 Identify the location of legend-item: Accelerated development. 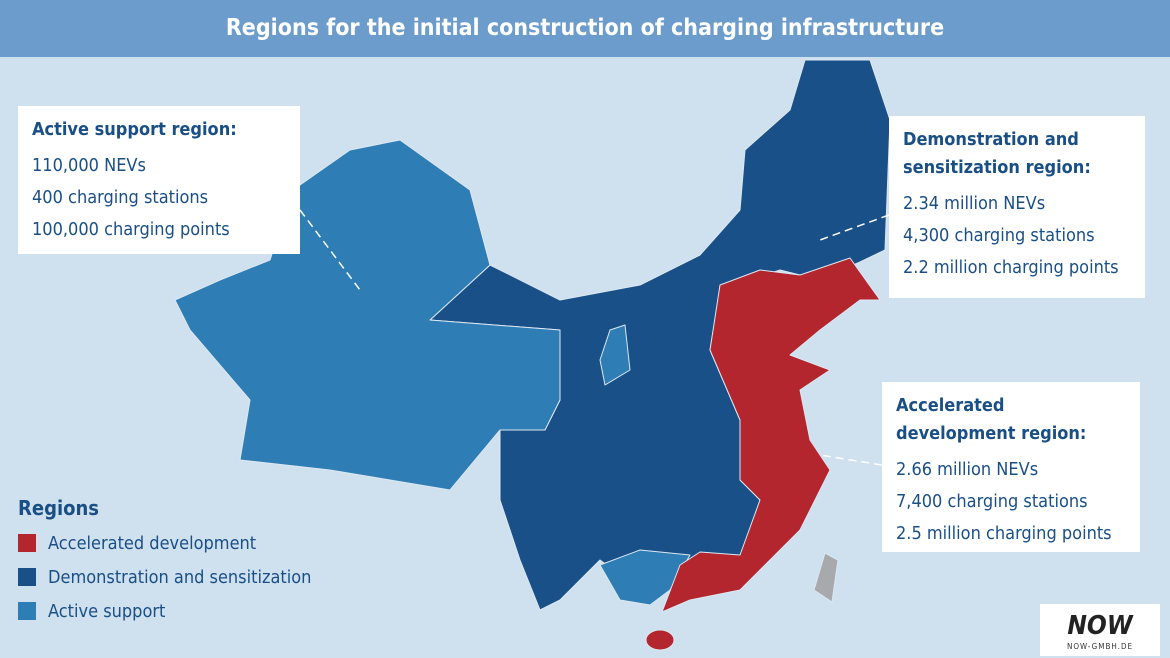
(164, 543).